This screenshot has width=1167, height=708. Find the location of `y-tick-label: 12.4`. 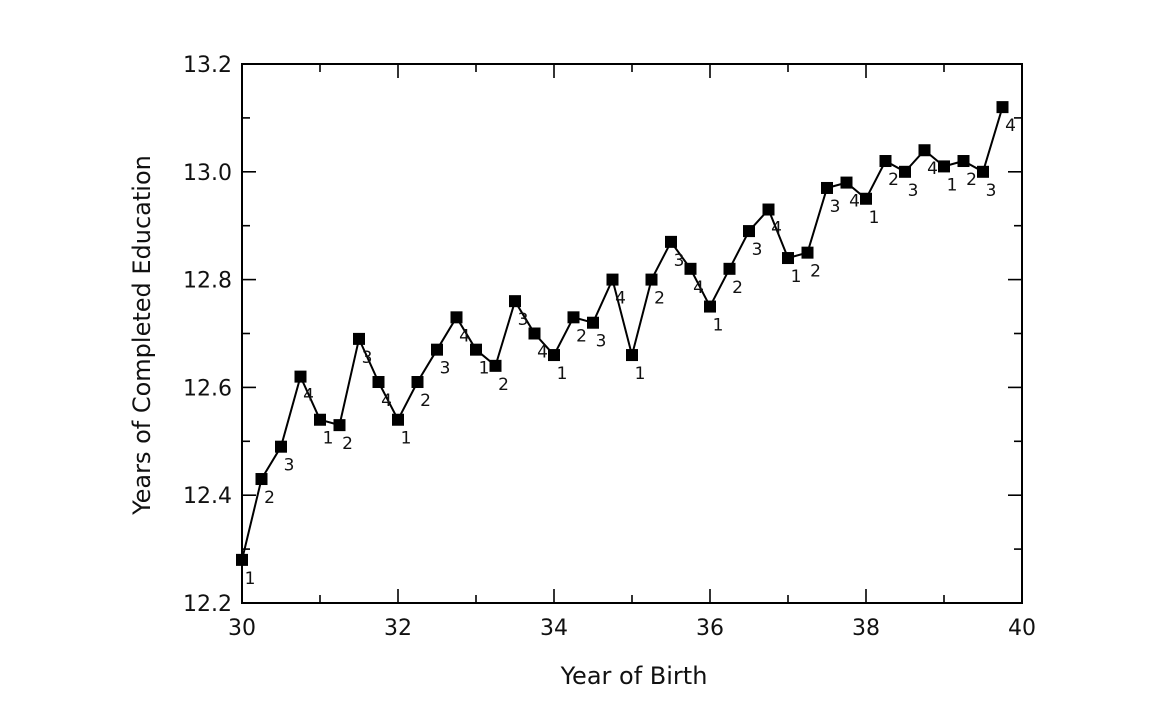

y-tick-label: 12.4 is located at coordinates (207, 496).